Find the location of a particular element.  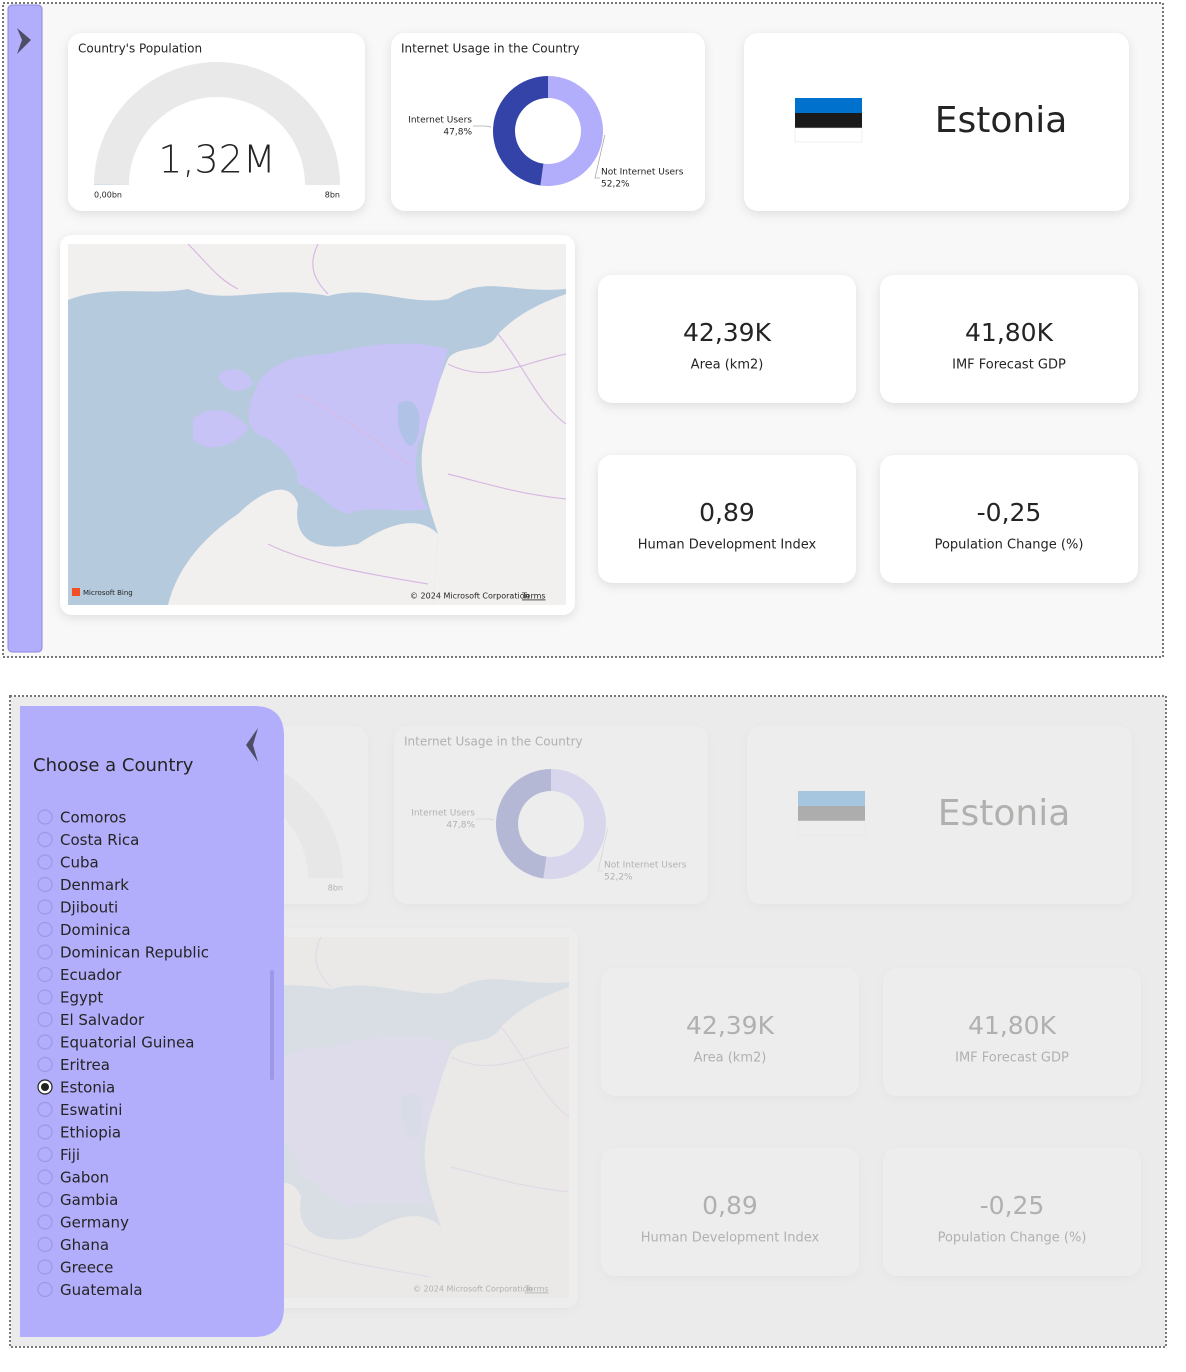

kpi-value: 41,80K is located at coordinates (1009, 332).